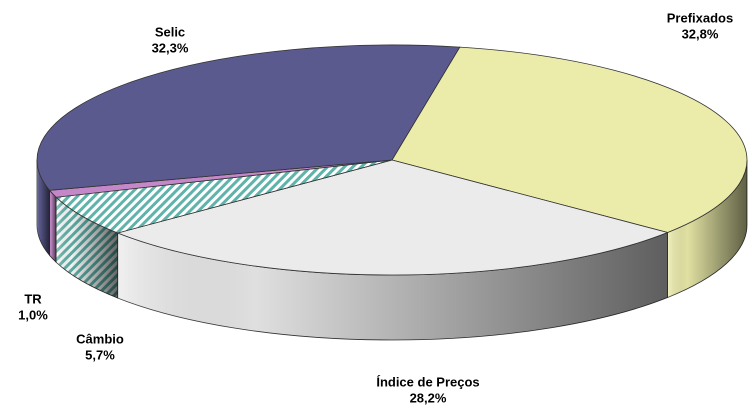 This screenshot has width=755, height=408. I want to click on slice-label: Selic, so click(170, 31).